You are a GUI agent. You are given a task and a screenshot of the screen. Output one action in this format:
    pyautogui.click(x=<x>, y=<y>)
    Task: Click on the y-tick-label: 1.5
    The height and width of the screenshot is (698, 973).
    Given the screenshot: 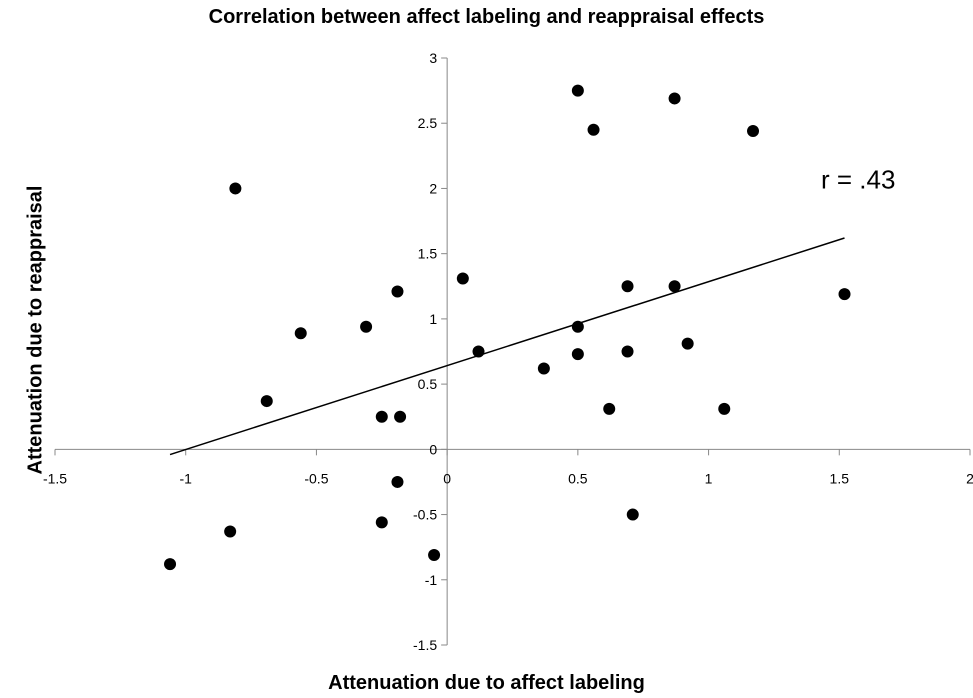 What is the action you would take?
    pyautogui.click(x=428, y=254)
    